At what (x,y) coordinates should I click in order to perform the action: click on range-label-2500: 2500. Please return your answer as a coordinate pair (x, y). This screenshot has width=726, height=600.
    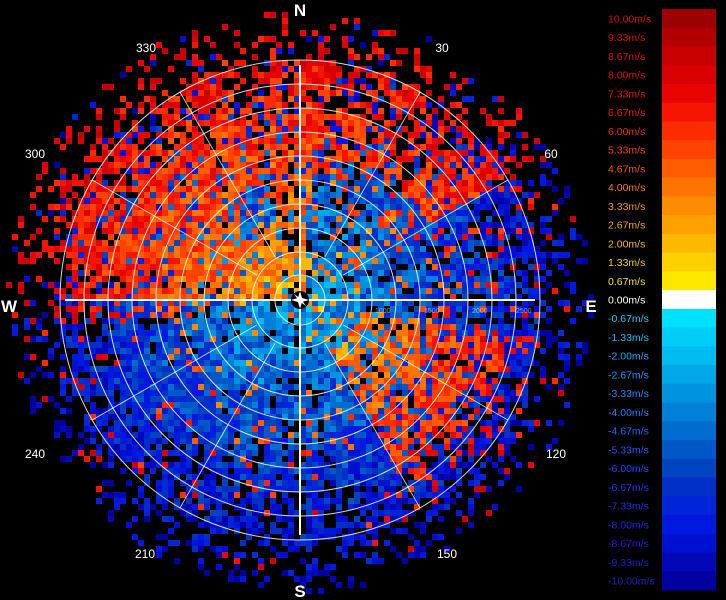
    Looking at the image, I should click on (524, 311).